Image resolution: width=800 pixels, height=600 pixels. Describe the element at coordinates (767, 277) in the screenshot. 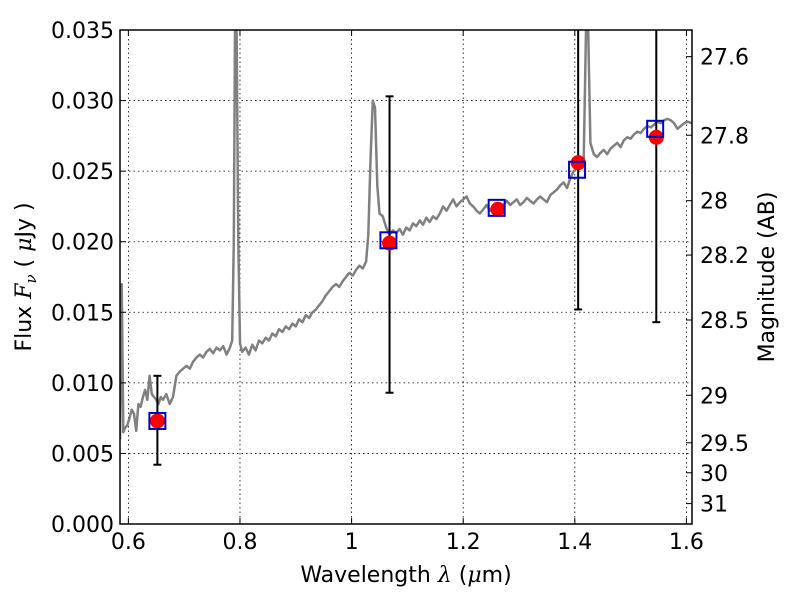

I see `magnitude-axis-title: Magnitude (AB)` at that location.